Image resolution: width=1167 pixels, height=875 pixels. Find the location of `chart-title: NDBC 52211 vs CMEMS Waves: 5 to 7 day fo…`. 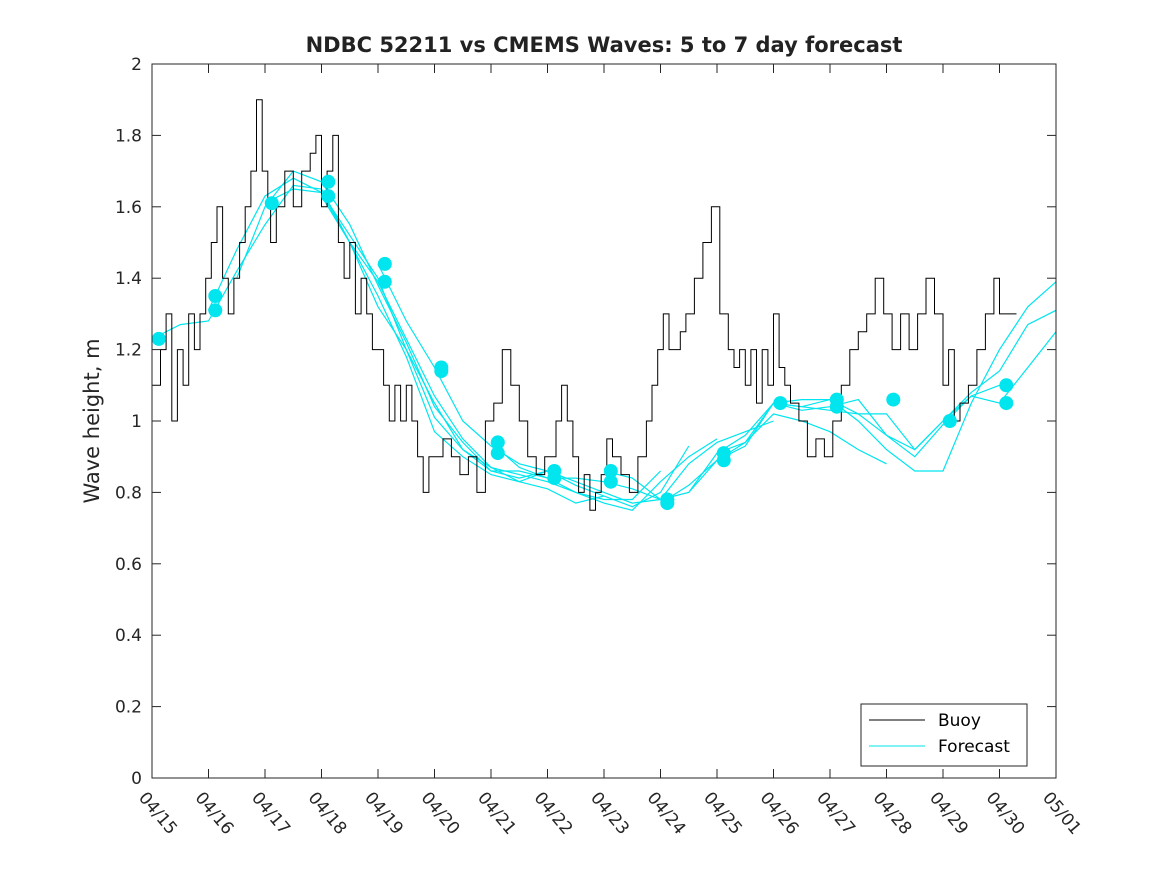

chart-title: NDBC 52211 vs CMEMS Waves: 5 to 7 day fo… is located at coordinates (604, 45).